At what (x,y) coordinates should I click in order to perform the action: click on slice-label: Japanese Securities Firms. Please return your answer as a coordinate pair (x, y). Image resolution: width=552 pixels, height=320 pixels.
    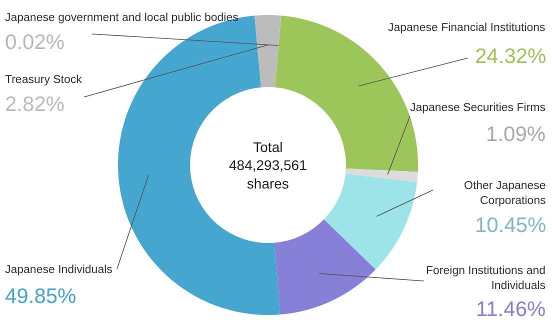
    Looking at the image, I should click on (478, 108).